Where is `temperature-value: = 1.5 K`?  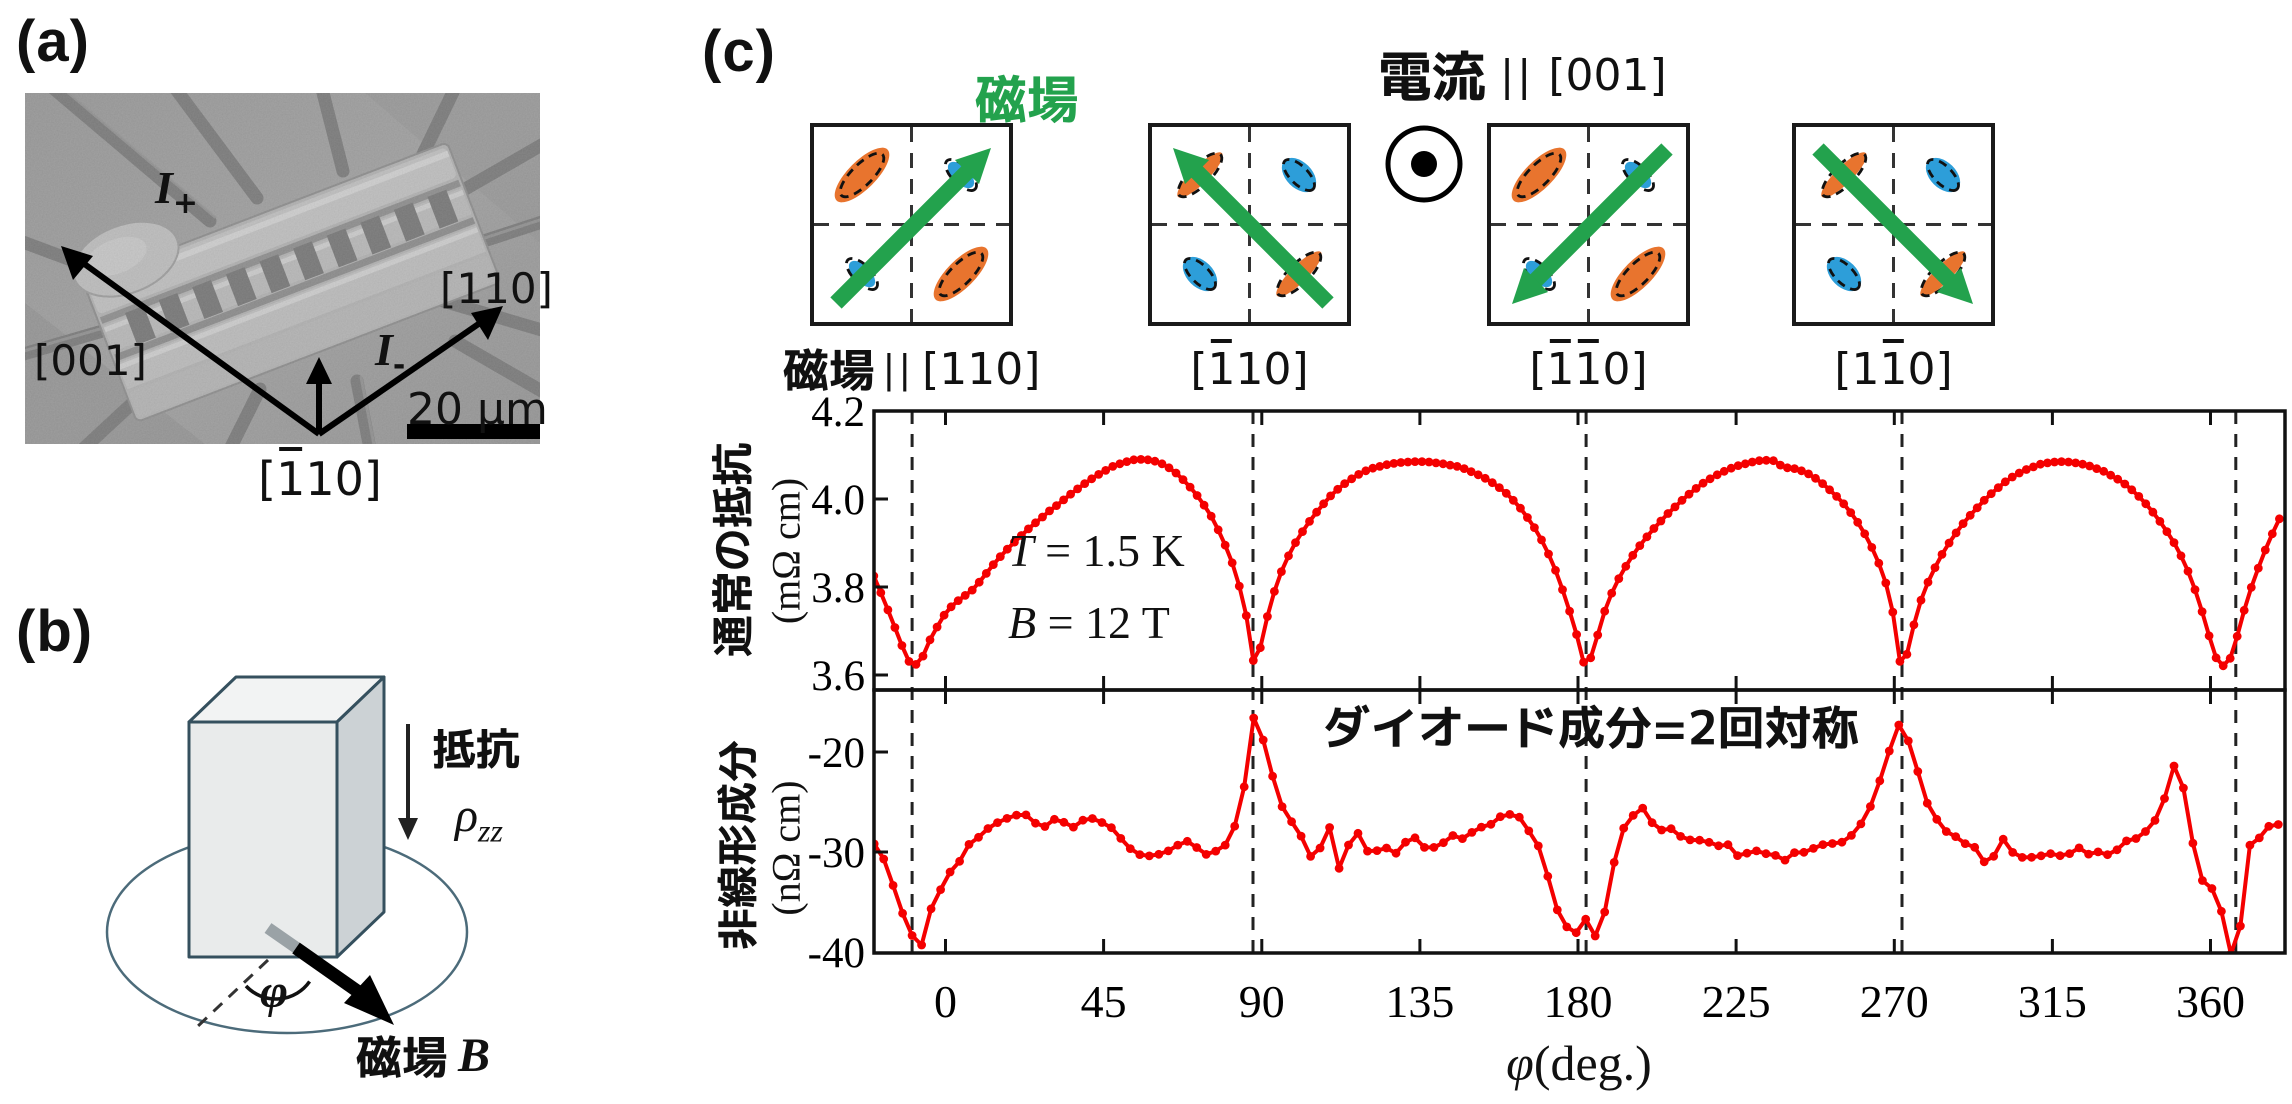
temperature-value: = 1.5 K is located at coordinates (1109, 550).